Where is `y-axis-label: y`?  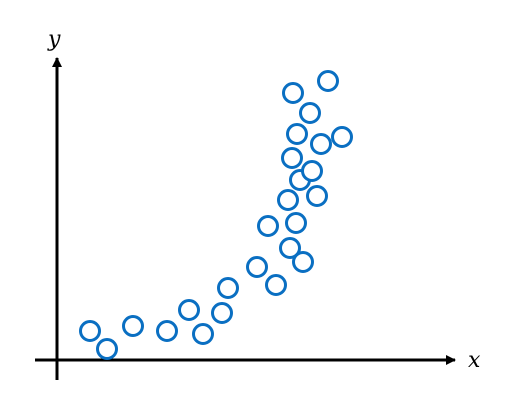 y-axis-label: y is located at coordinates (54, 39).